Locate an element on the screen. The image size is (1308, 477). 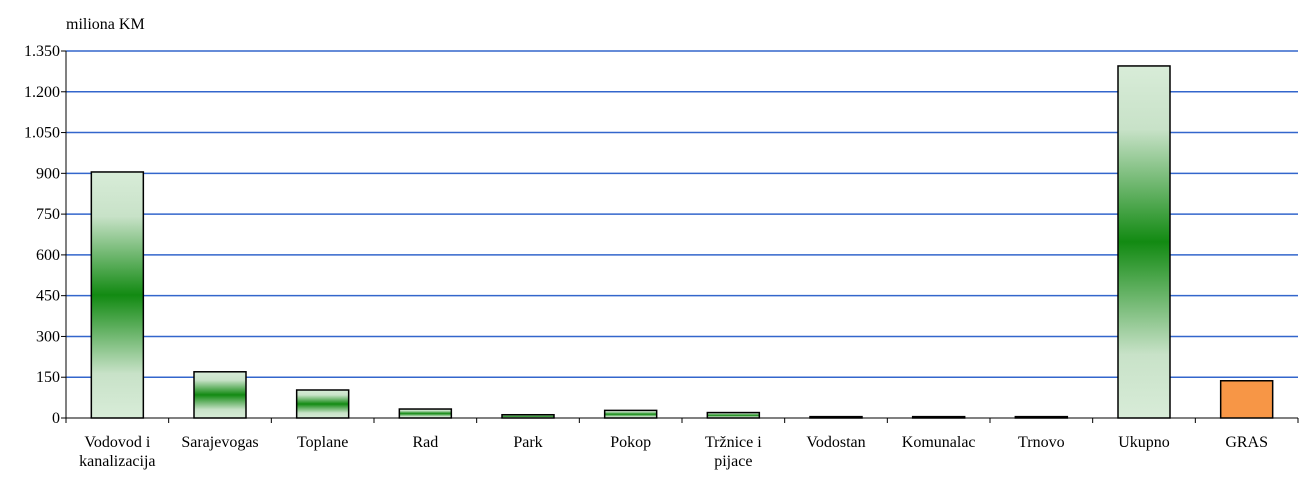
y-axis-label: miliona KM is located at coordinates (105, 24).